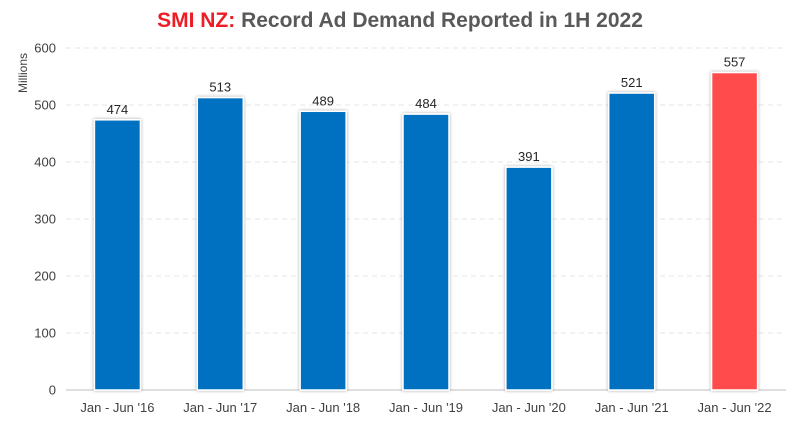 Image resolution: width=800 pixels, height=421 pixels. What do you see at coordinates (118, 109) in the screenshot?
I see `data-label: 474` at bounding box center [118, 109].